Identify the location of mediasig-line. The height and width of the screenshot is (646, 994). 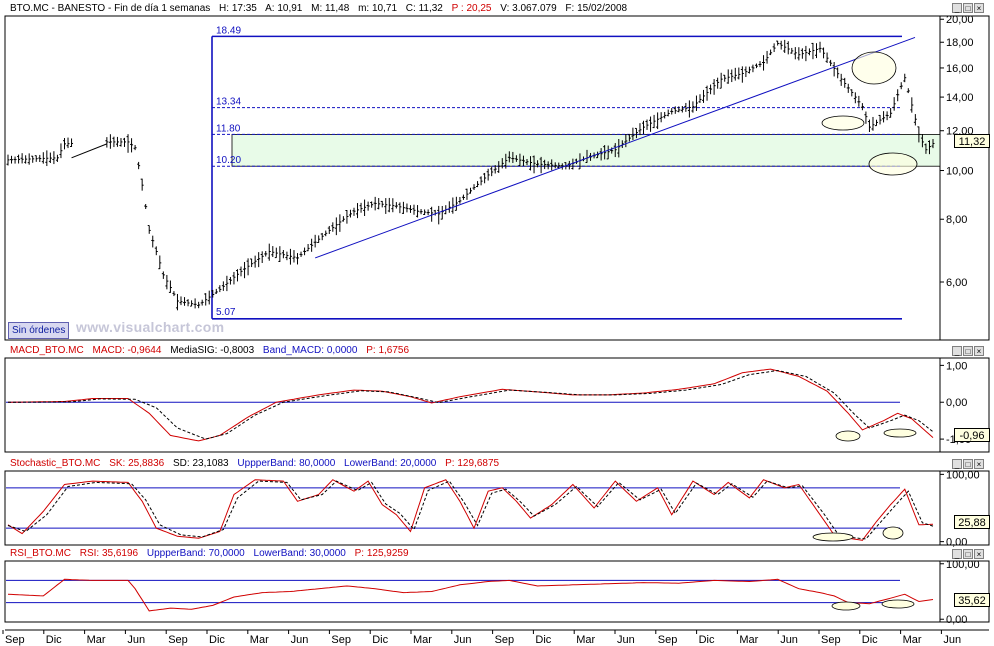
(471, 404).